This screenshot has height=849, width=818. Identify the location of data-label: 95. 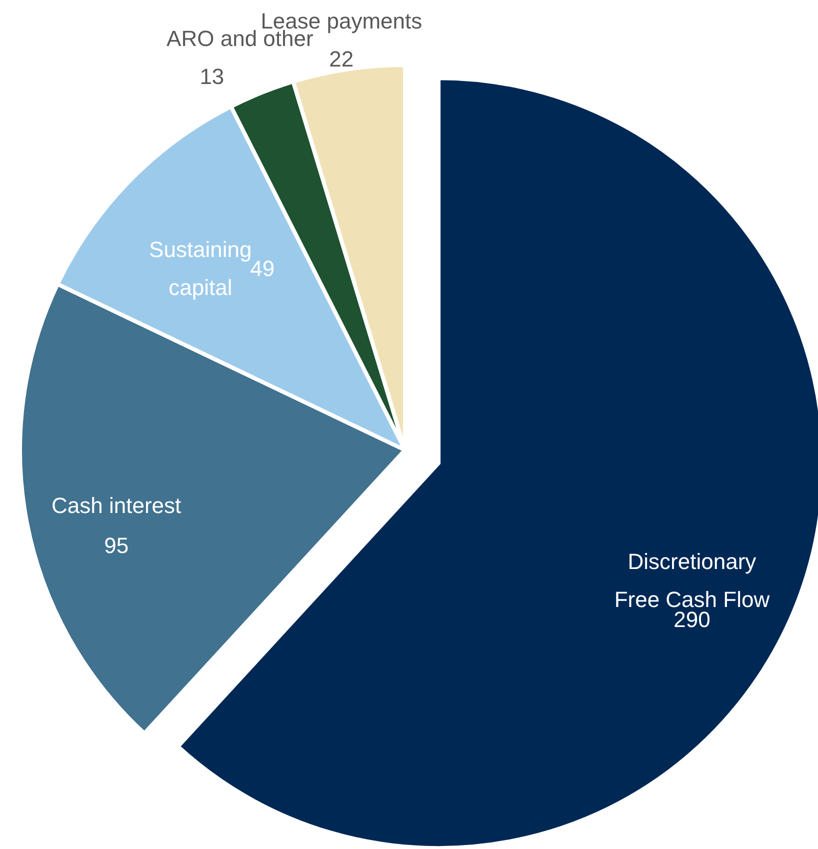
(116, 545).